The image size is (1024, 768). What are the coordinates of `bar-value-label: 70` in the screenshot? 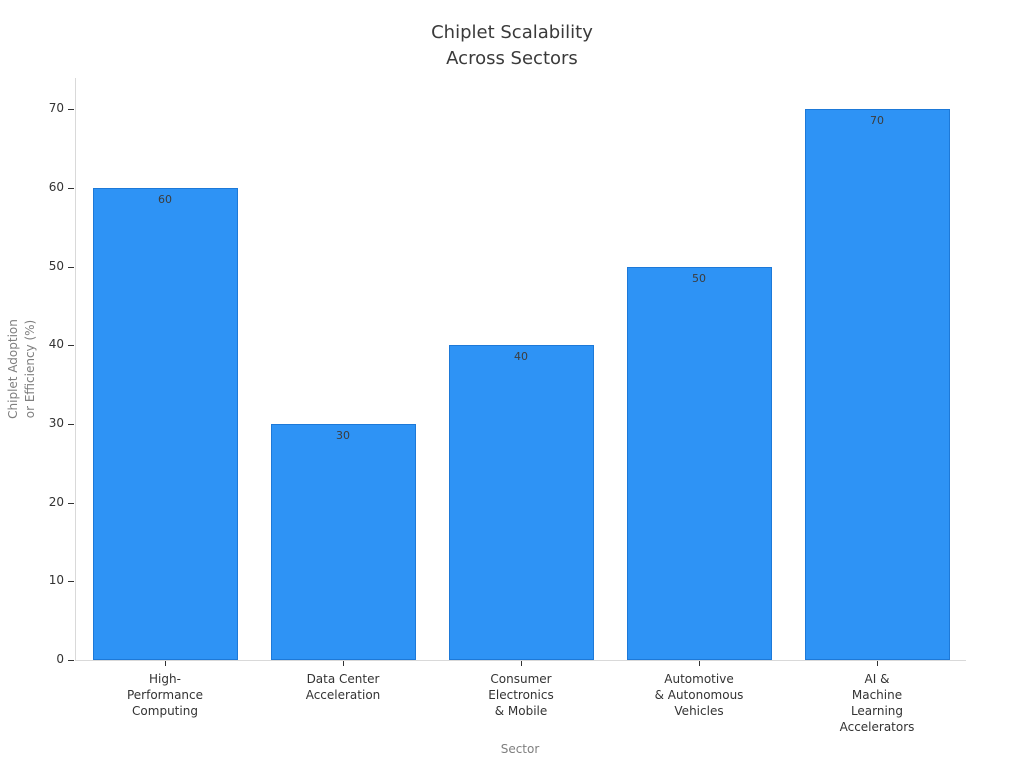 It's located at (877, 121).